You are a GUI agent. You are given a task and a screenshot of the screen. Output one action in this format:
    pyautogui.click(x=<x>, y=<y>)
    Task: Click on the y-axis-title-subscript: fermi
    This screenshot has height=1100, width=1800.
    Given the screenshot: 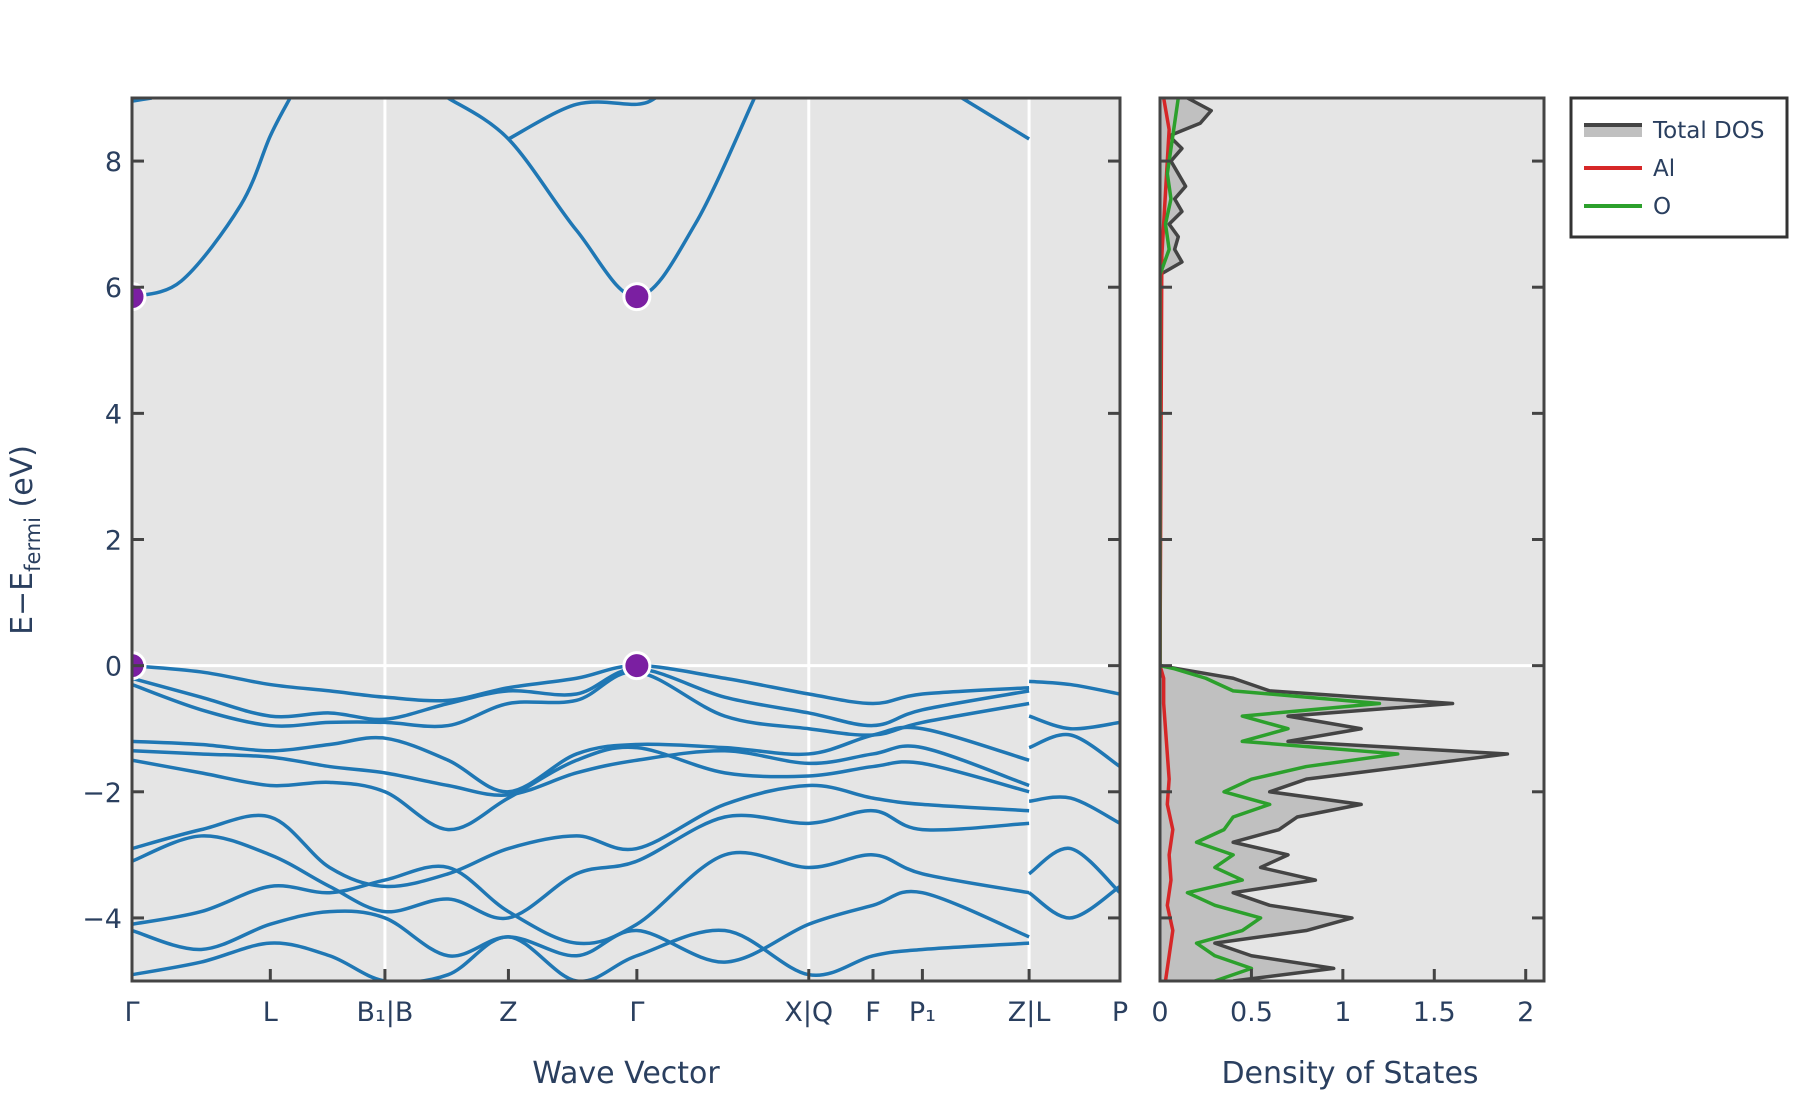 What is the action you would take?
    pyautogui.click(x=33, y=544)
    